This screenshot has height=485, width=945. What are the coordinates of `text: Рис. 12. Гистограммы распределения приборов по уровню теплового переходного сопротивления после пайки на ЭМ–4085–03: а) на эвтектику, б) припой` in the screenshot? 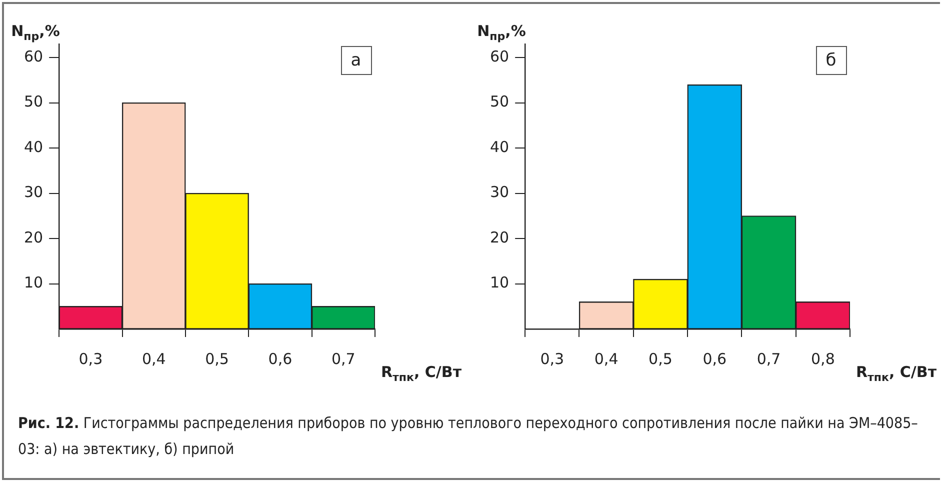 It's located at (468, 436).